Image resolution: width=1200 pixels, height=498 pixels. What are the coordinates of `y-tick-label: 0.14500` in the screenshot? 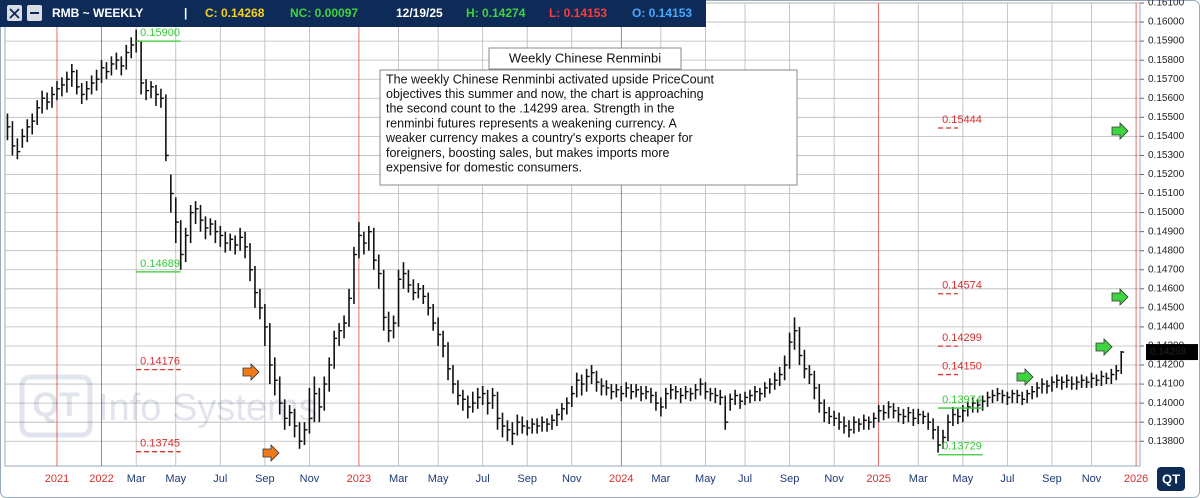 It's located at (1166, 307).